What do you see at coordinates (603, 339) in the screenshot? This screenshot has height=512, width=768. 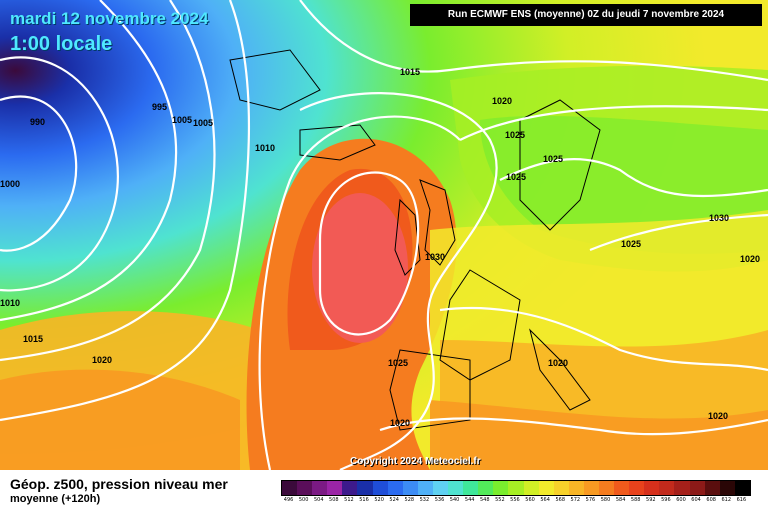 I see `isobar-1020-south` at bounding box center [603, 339].